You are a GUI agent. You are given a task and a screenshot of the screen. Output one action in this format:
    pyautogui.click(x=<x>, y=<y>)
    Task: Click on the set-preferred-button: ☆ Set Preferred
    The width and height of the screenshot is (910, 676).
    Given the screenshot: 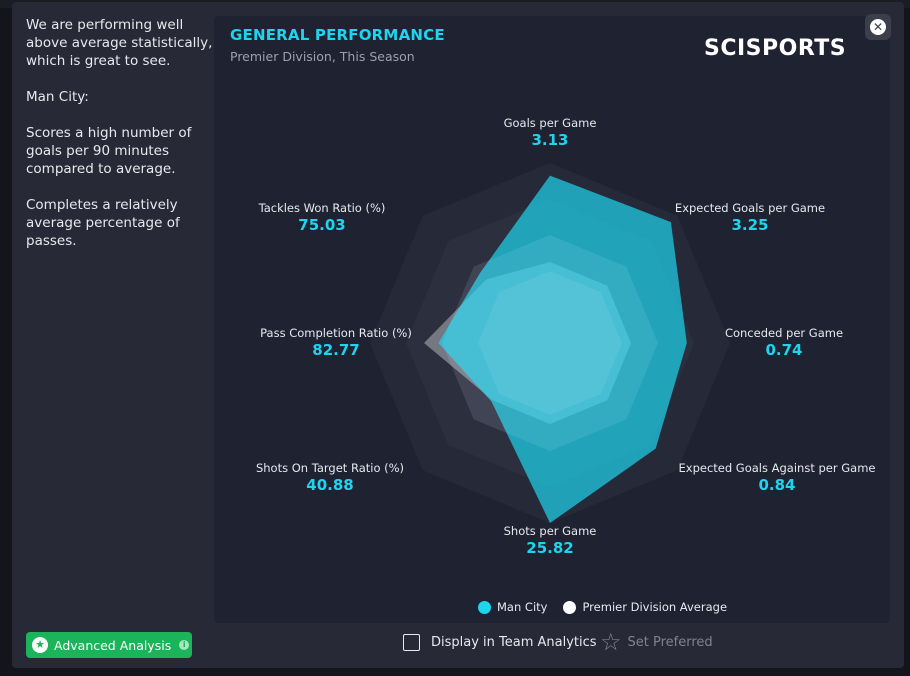 What is the action you would take?
    pyautogui.click(x=656, y=642)
    